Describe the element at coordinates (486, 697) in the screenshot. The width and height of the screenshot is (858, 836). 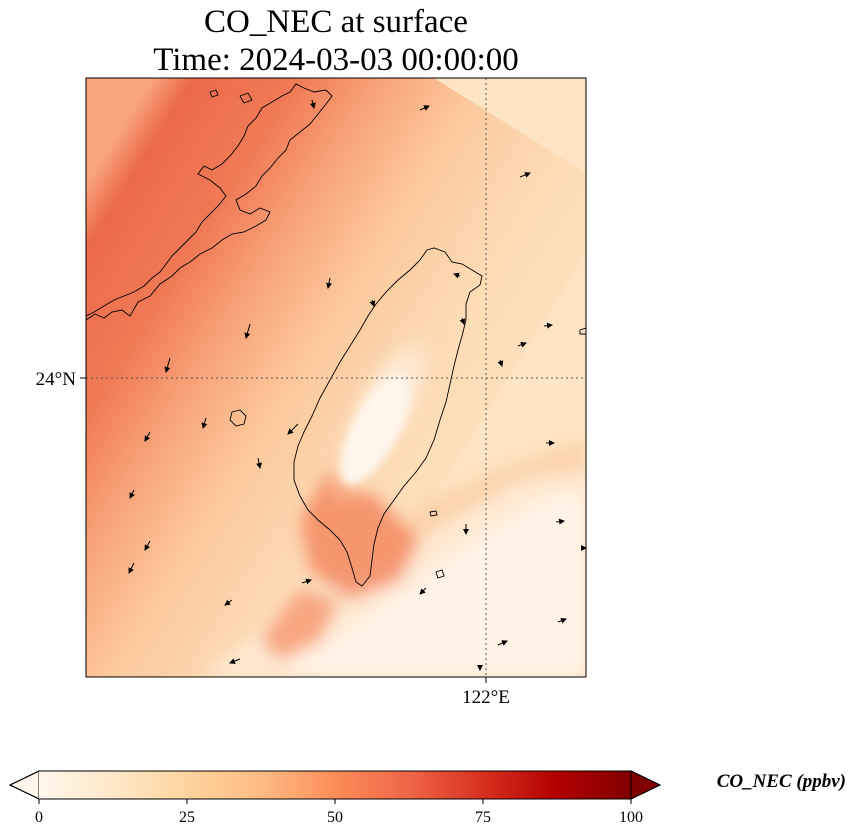
I see `lon-label: 122°E` at that location.